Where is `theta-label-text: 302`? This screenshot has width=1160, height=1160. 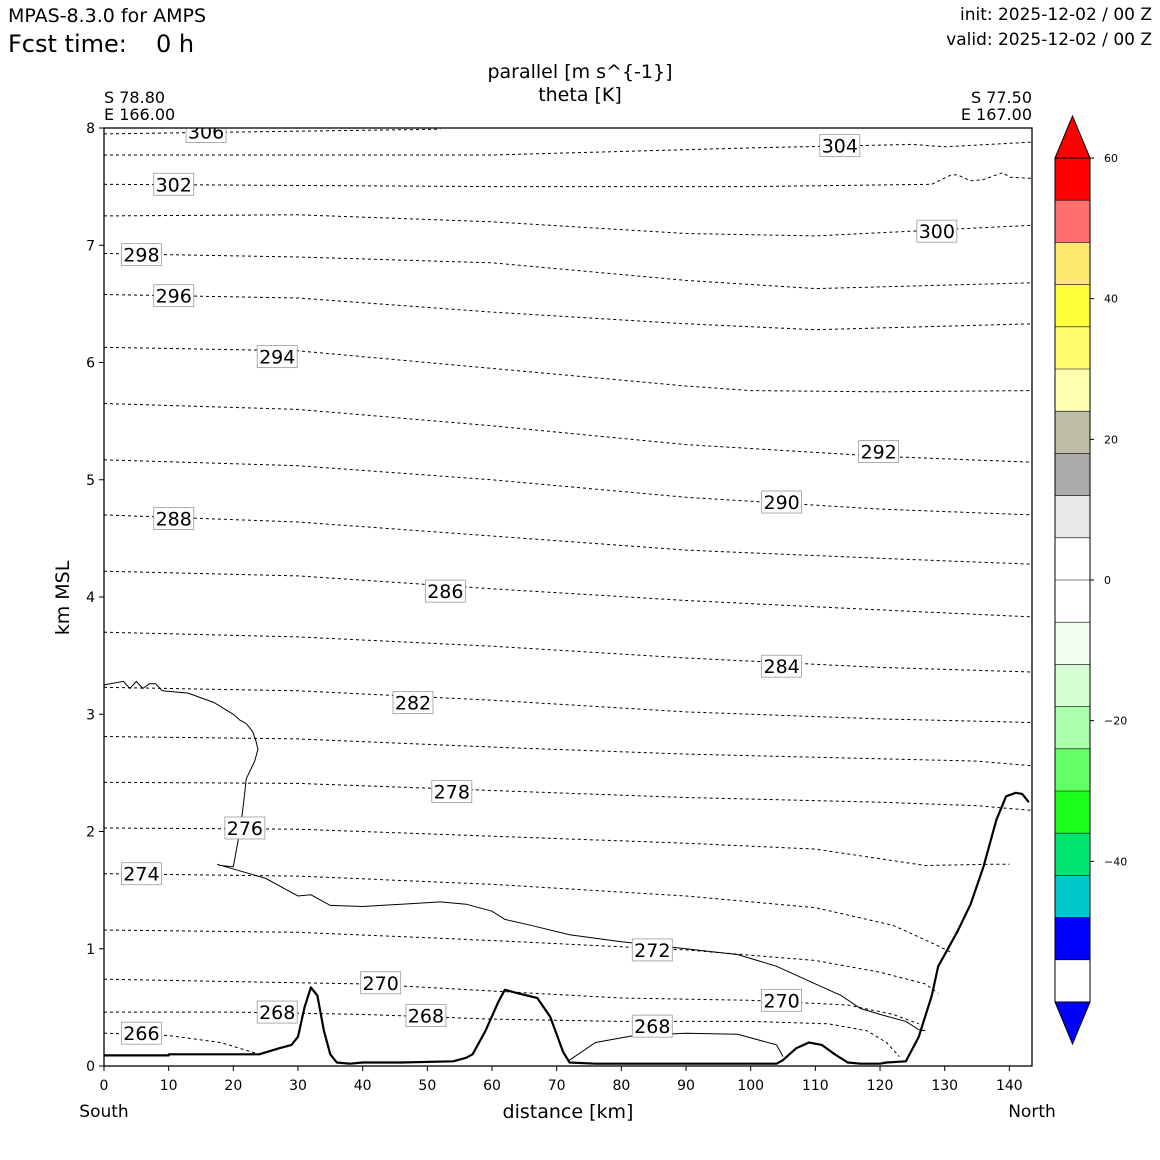 theta-label-text: 302 is located at coordinates (174, 185).